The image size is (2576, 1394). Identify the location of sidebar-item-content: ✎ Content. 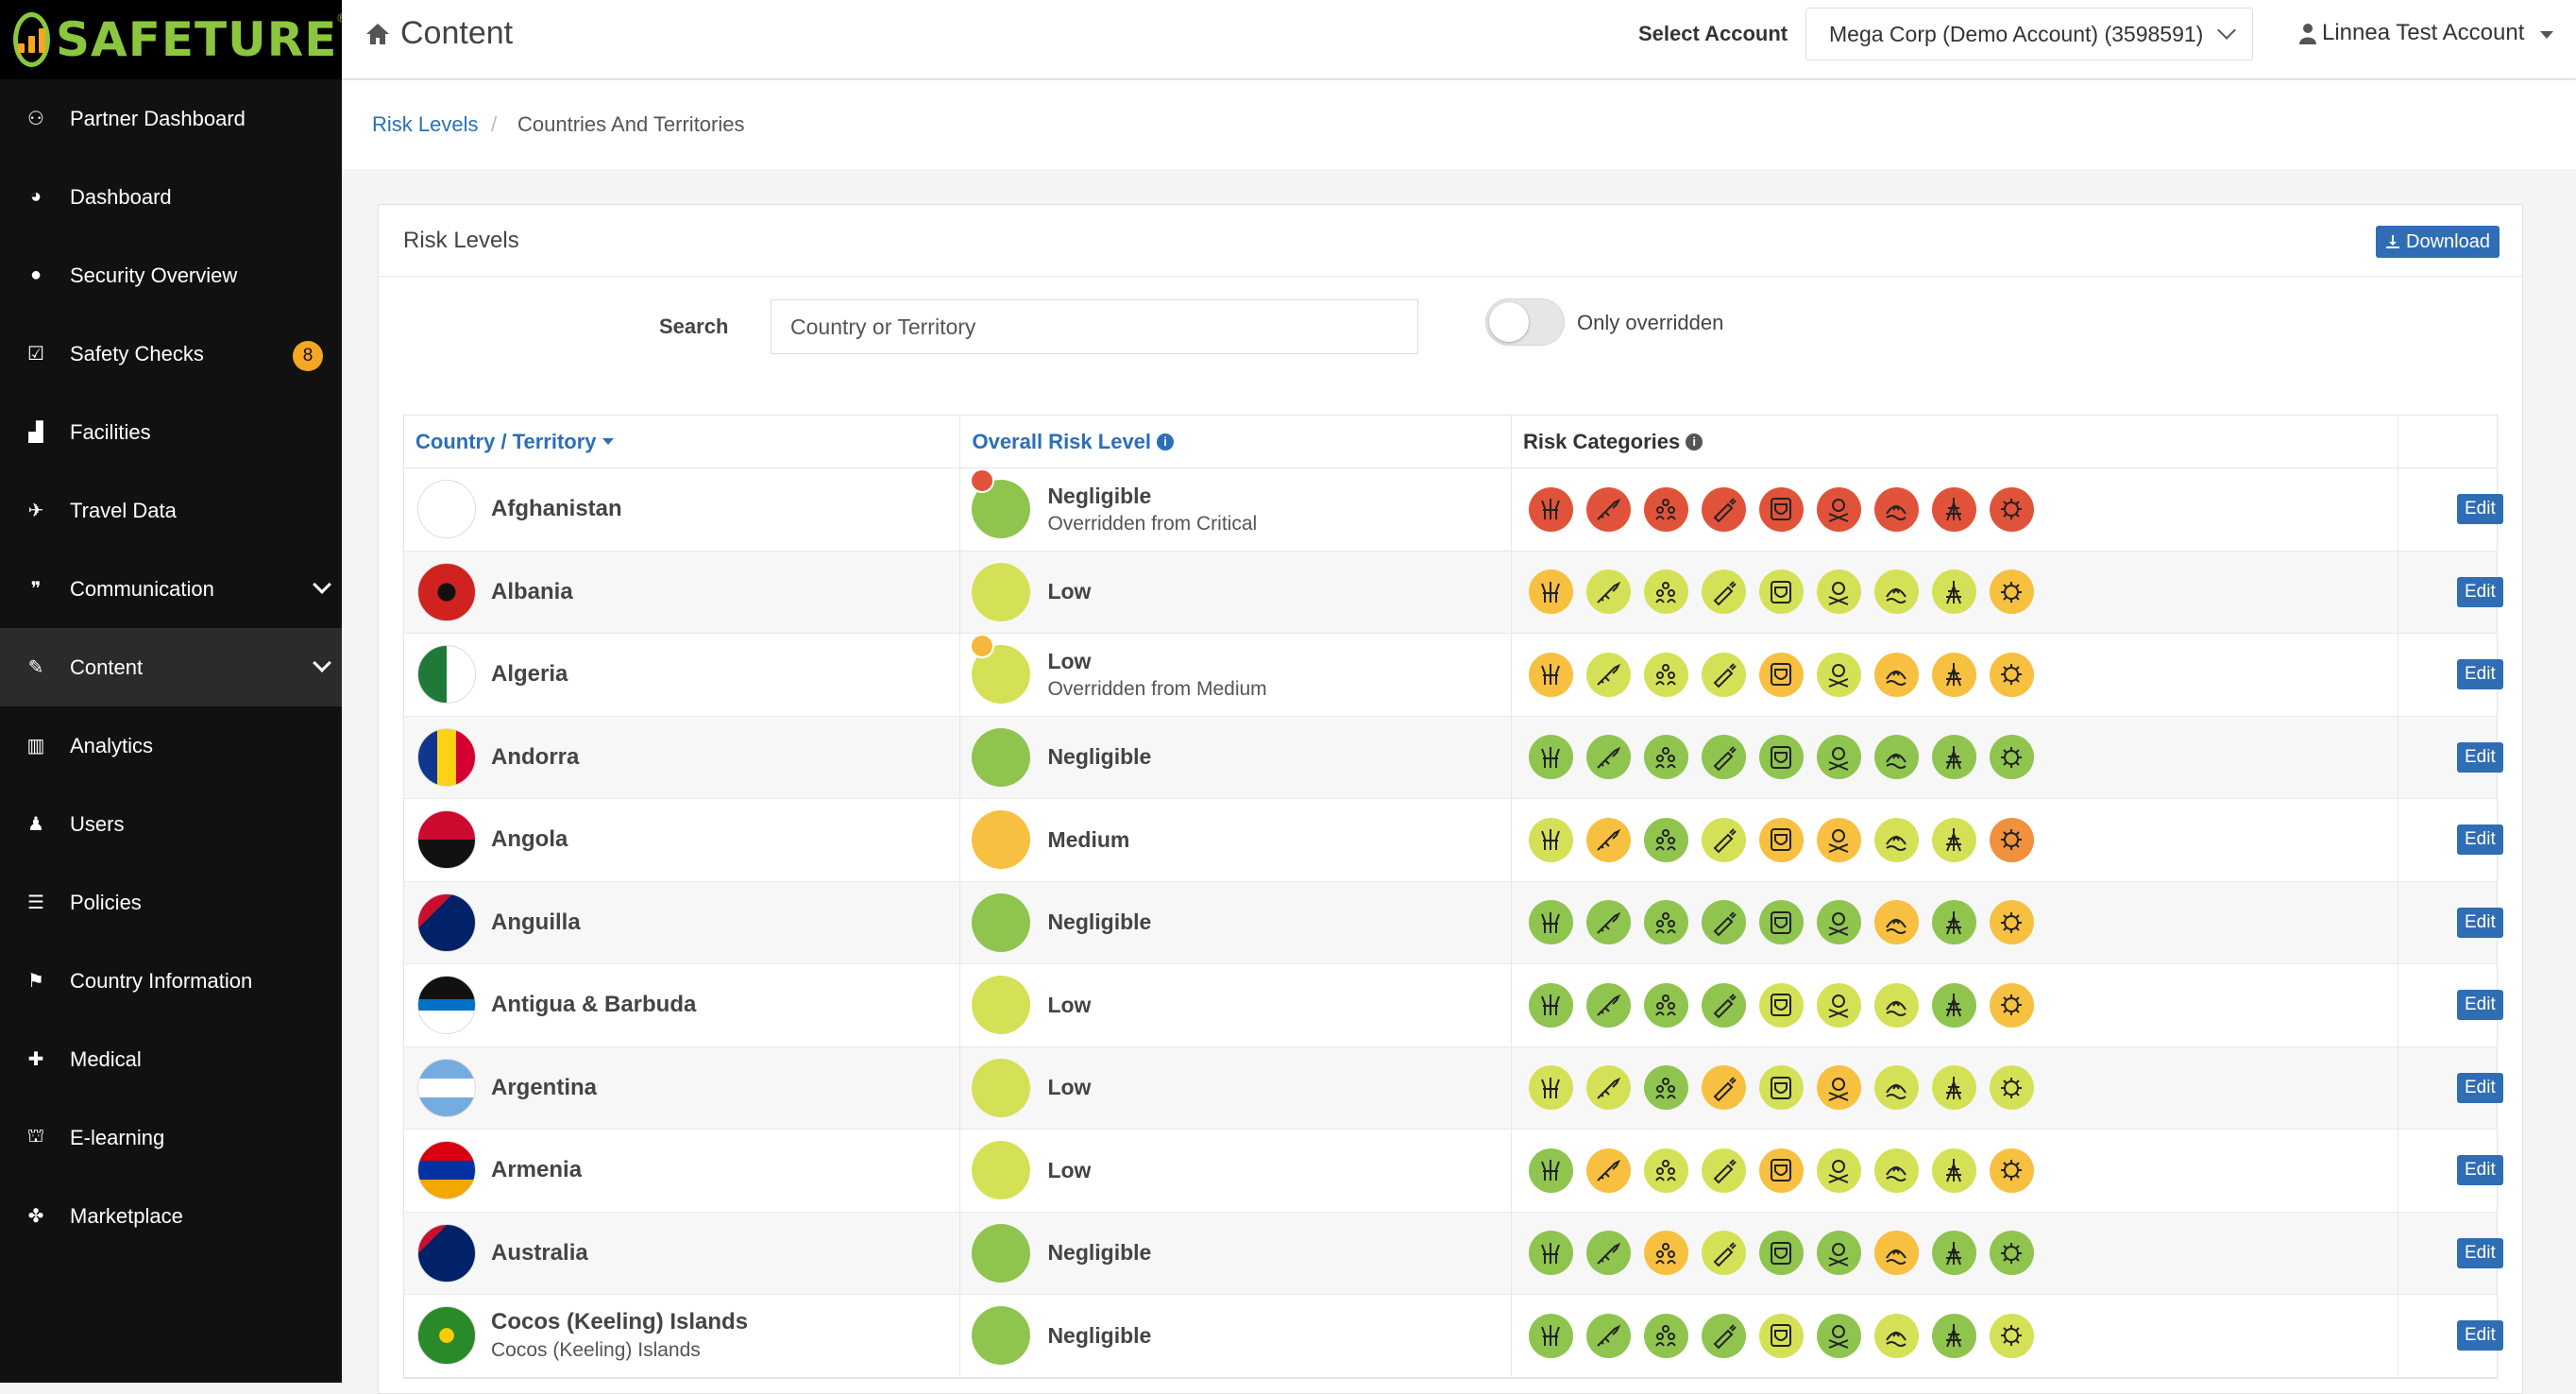
(171, 667).